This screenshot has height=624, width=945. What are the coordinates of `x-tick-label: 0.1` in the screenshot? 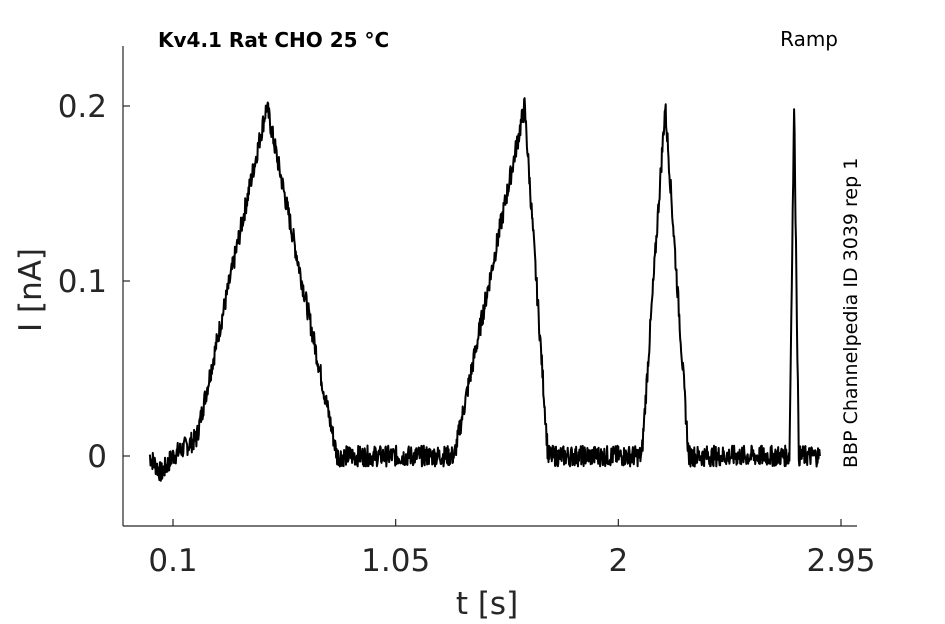 It's located at (172, 561).